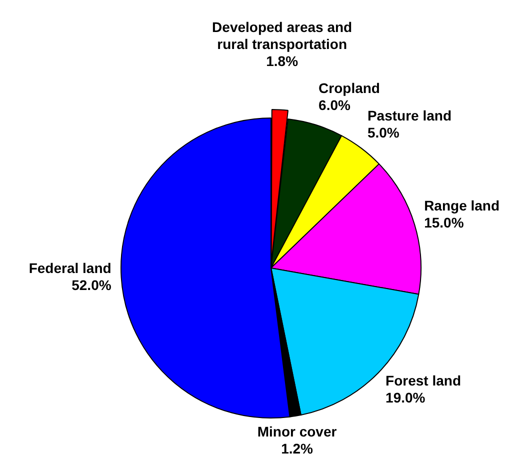  Describe the element at coordinates (444, 222) in the screenshot. I see `data-label: 15.0%` at that location.